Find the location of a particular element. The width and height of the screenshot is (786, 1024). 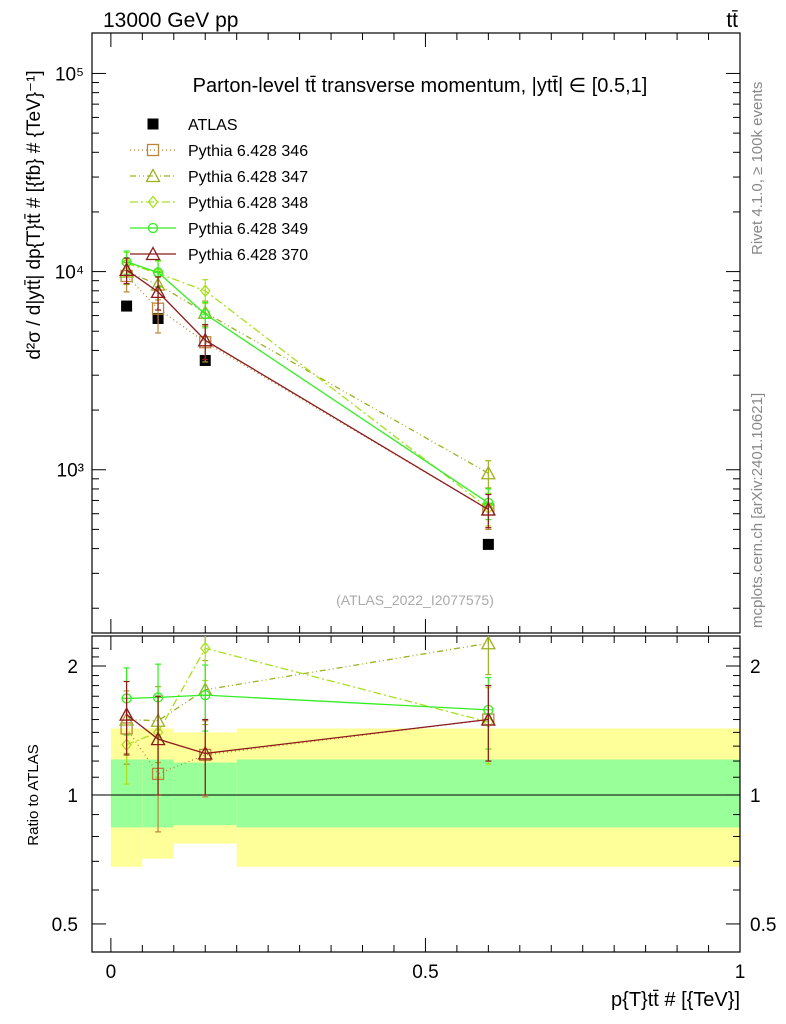

legend-label-0: ATLAS is located at coordinates (213, 125).